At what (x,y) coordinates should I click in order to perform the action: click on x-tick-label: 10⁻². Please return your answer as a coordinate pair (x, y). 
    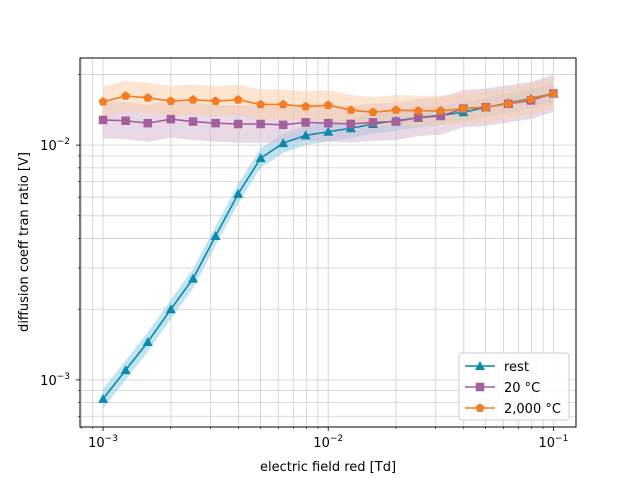
    Looking at the image, I should click on (328, 442).